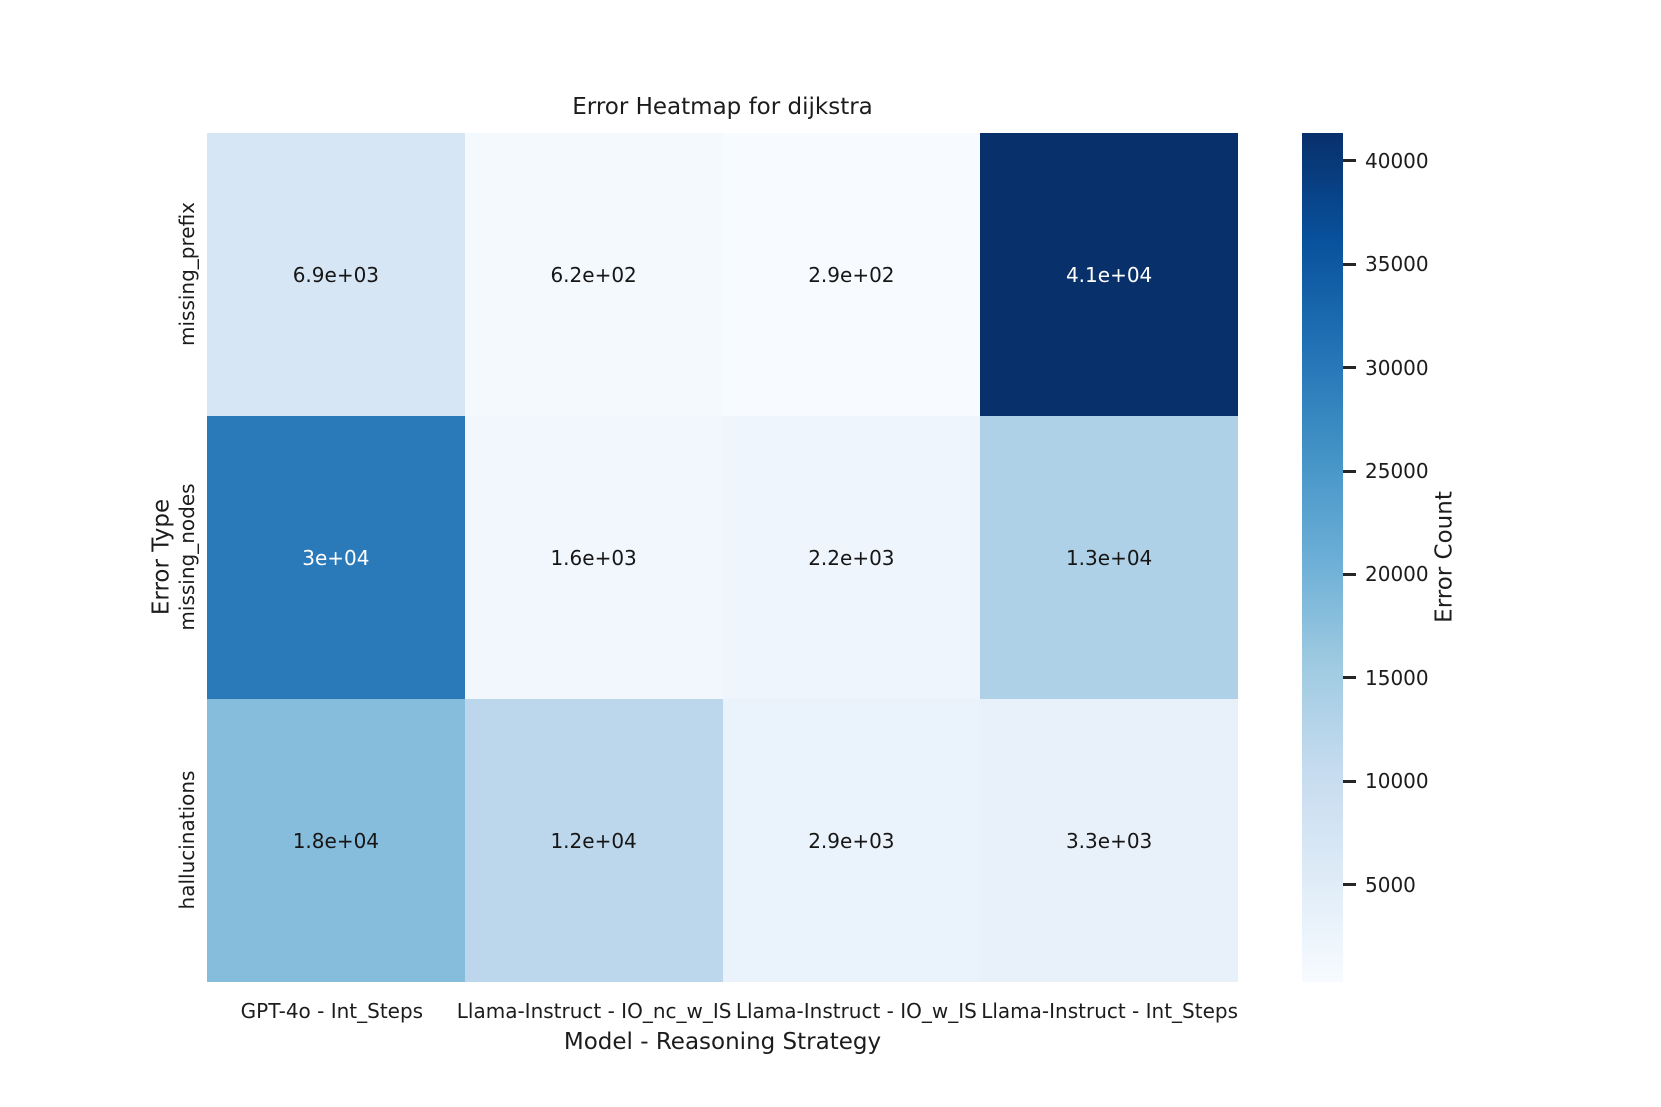 This screenshot has width=1661, height=1107. I want to click on heatmap-cell: 6.2e+02, so click(593, 274).